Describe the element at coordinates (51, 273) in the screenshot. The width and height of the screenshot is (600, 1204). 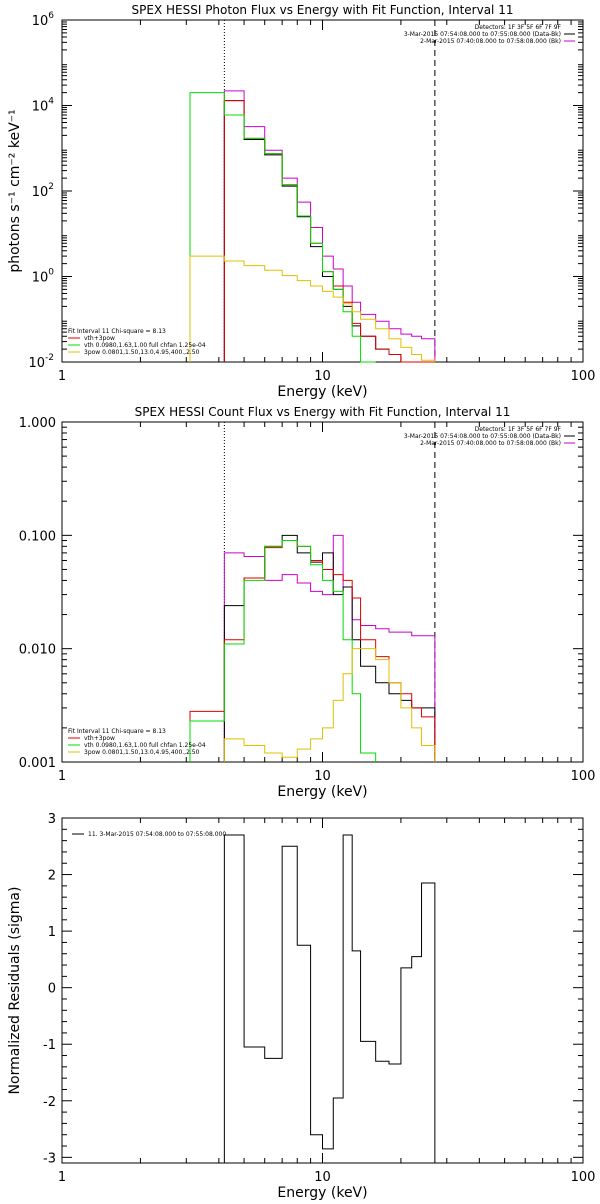
I see `y-tick-exponent: 0` at that location.